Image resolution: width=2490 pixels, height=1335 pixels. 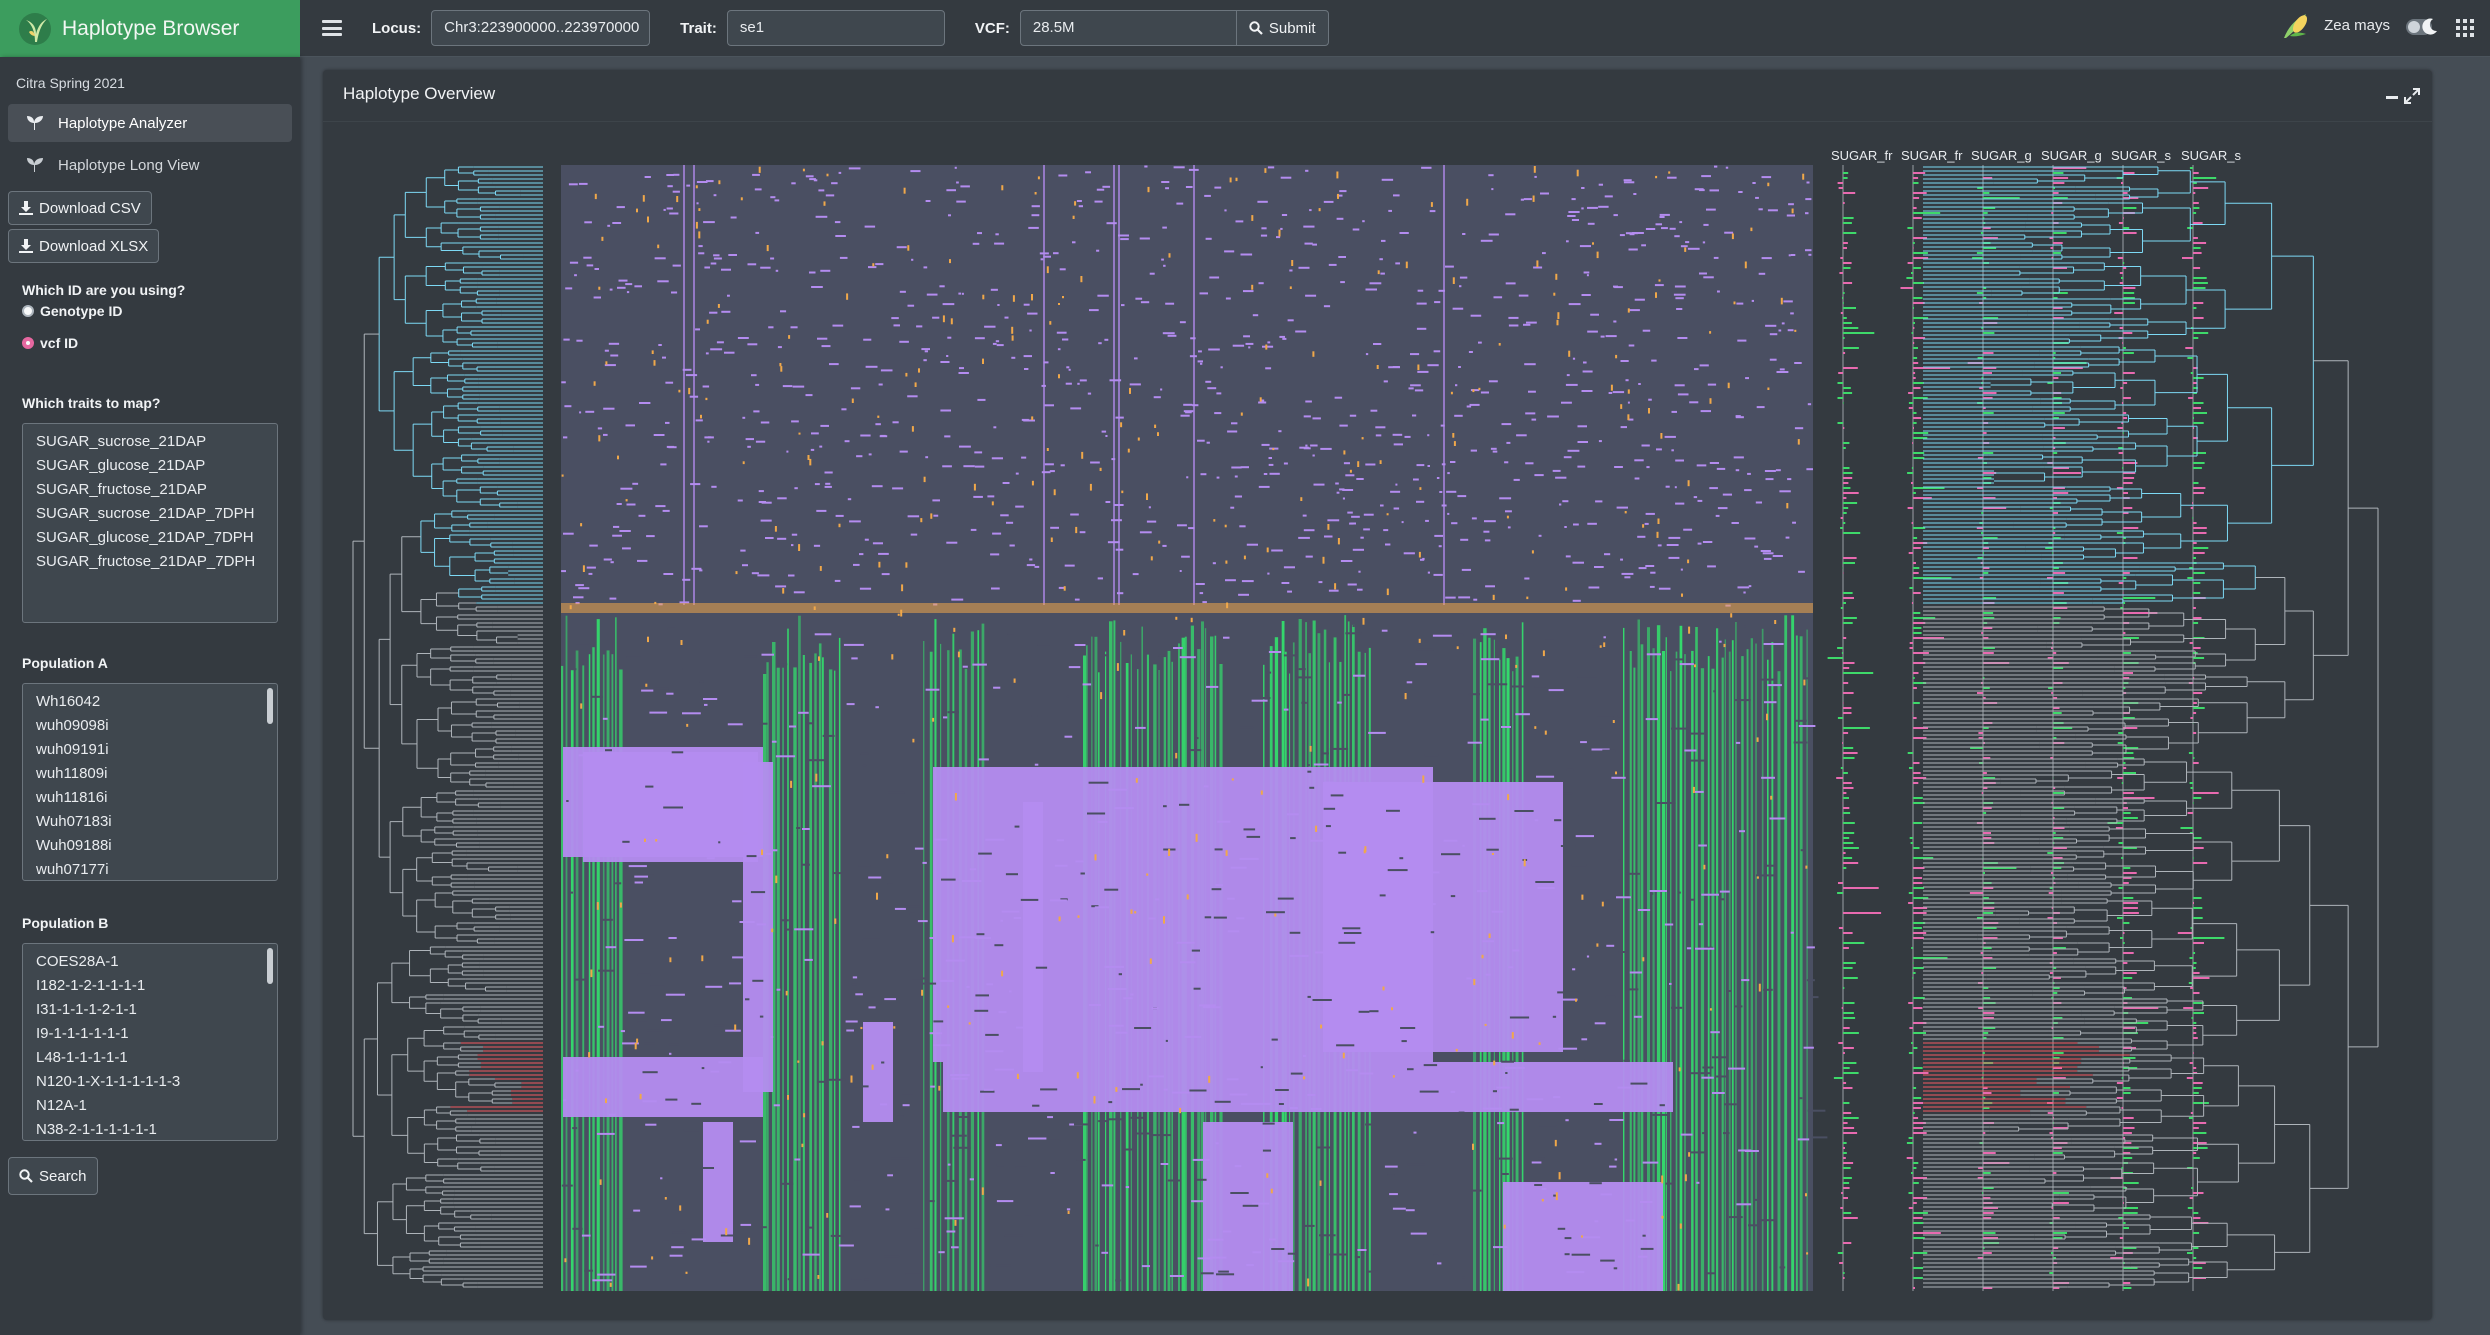 What do you see at coordinates (72, 797) in the screenshot?
I see `population-a-option: wuh11816i` at bounding box center [72, 797].